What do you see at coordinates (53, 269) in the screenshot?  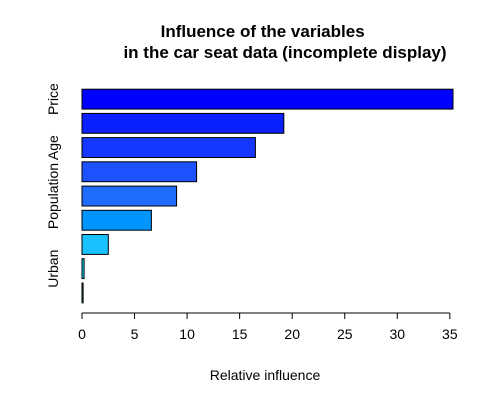 I see `y-tick-label: Urban` at bounding box center [53, 269].